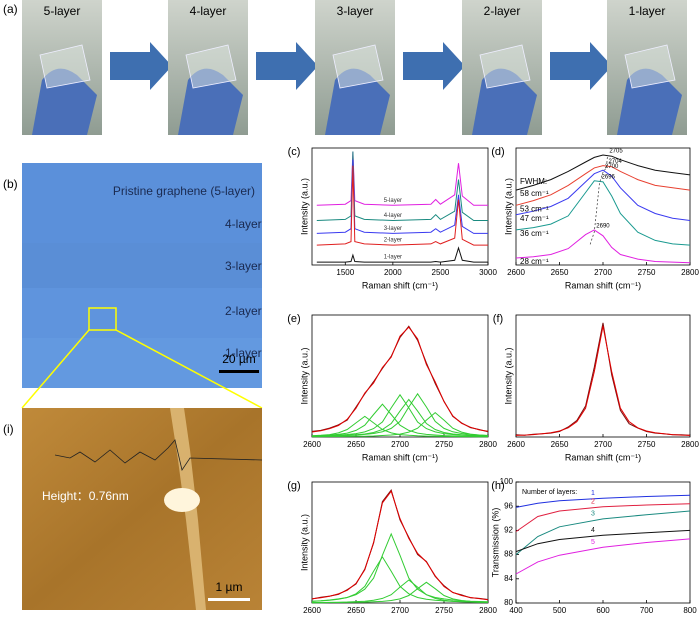 The height and width of the screenshot is (618, 700). What do you see at coordinates (158, 455) in the screenshot?
I see `height-profile` at bounding box center [158, 455].